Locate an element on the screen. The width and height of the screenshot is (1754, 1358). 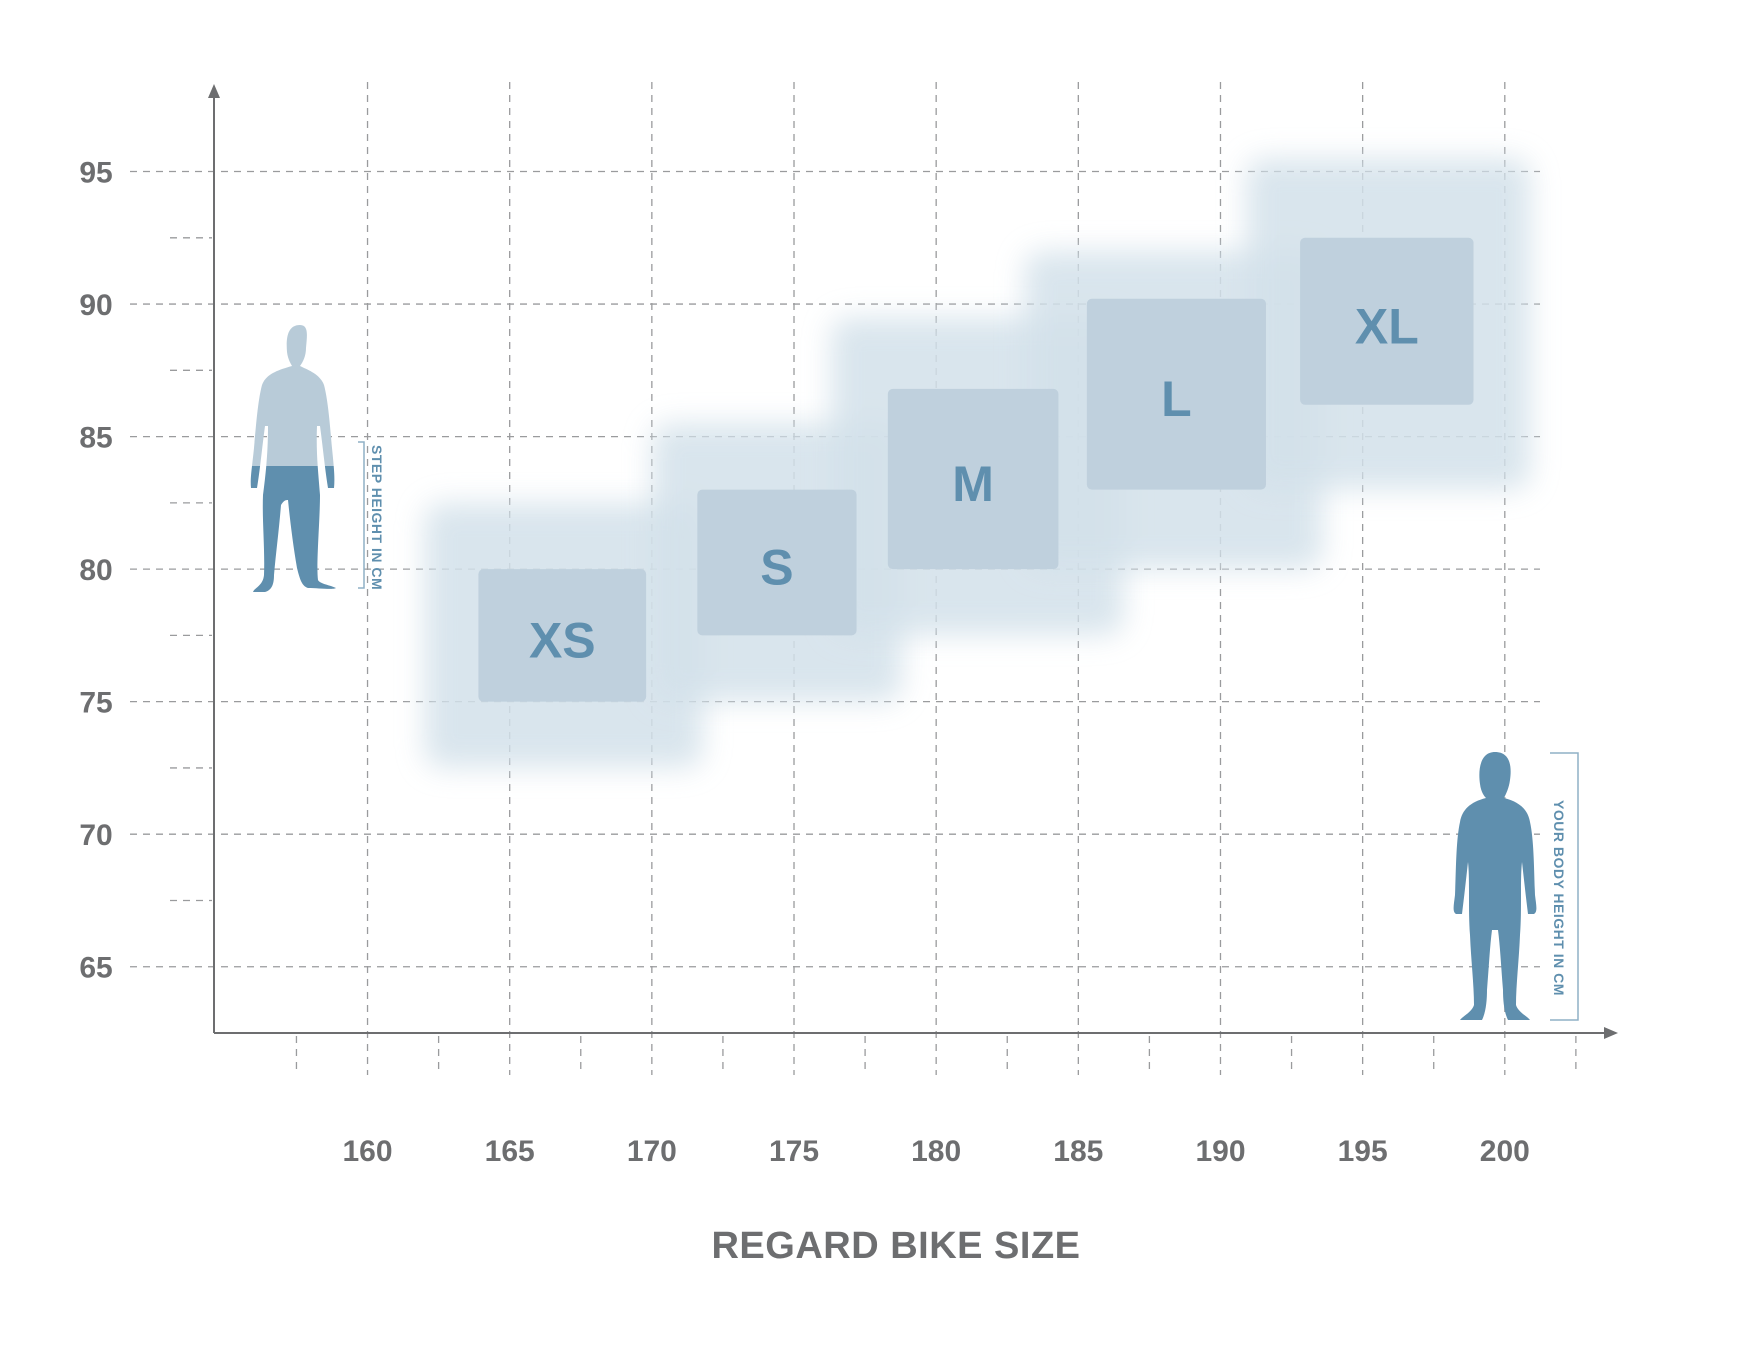
x-tick-label: 165 is located at coordinates (510, 1151).